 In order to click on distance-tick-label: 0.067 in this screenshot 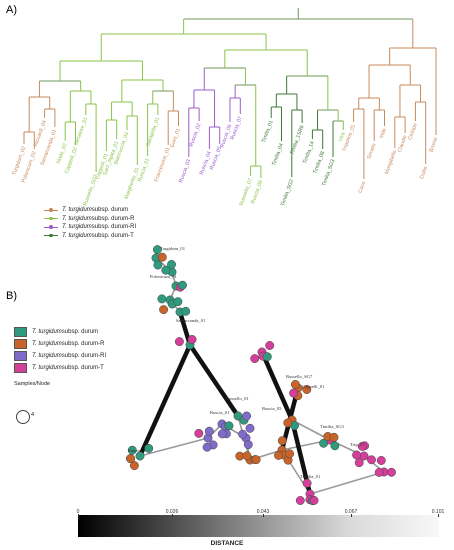, I will do `click(351, 512)`.